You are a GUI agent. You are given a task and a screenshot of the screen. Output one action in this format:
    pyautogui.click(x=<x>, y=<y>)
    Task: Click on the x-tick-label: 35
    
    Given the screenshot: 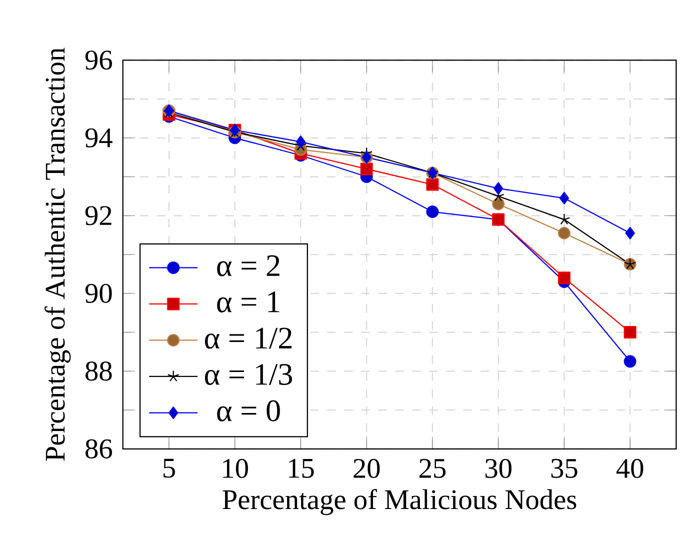 What is the action you would take?
    pyautogui.click(x=564, y=468)
    